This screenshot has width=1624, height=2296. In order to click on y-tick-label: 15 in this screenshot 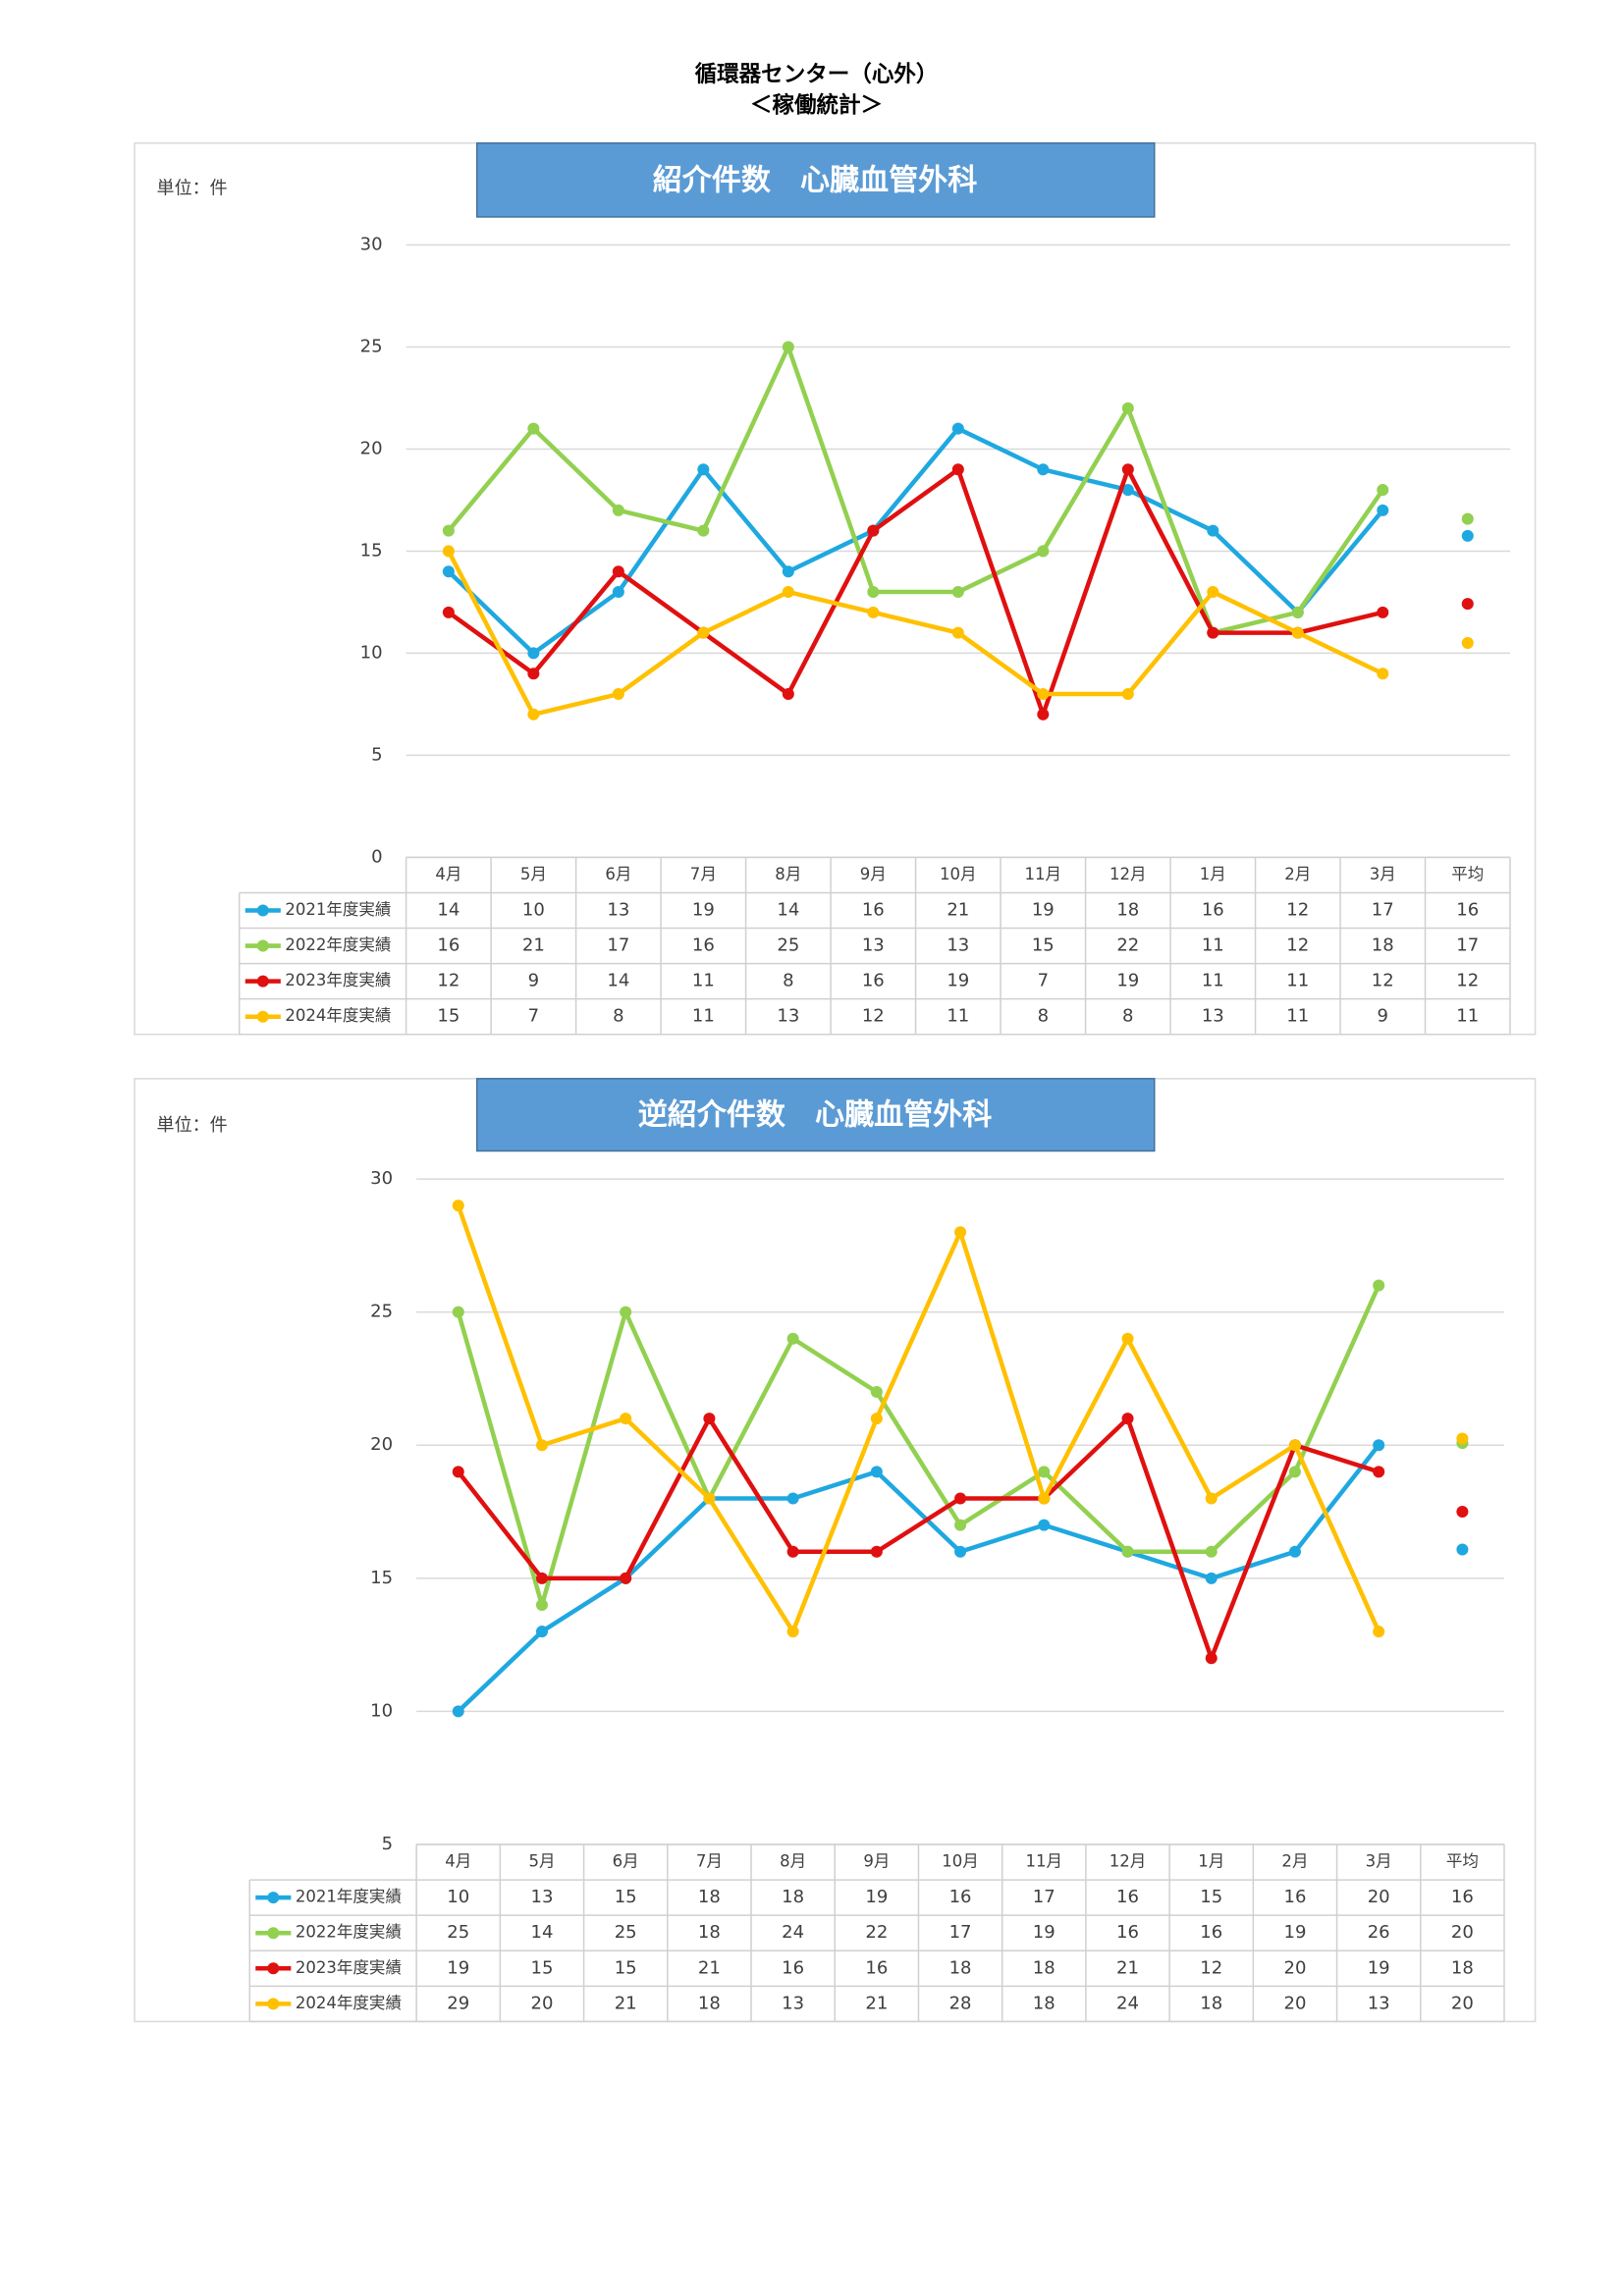, I will do `click(371, 550)`.